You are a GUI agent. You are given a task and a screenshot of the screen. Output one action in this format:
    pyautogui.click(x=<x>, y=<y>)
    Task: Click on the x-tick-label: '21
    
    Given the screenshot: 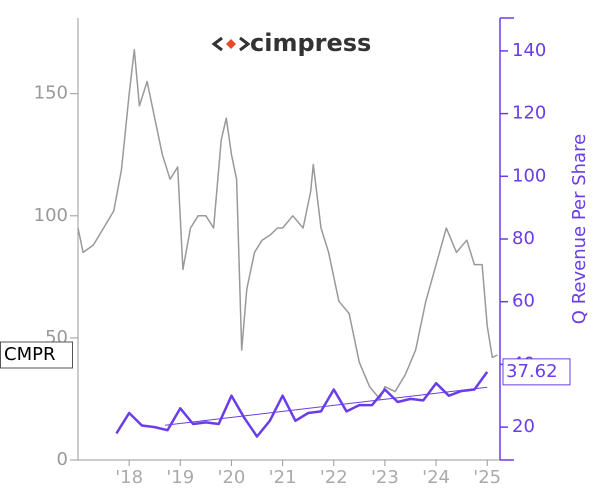 What is the action you would take?
    pyautogui.click(x=283, y=477)
    